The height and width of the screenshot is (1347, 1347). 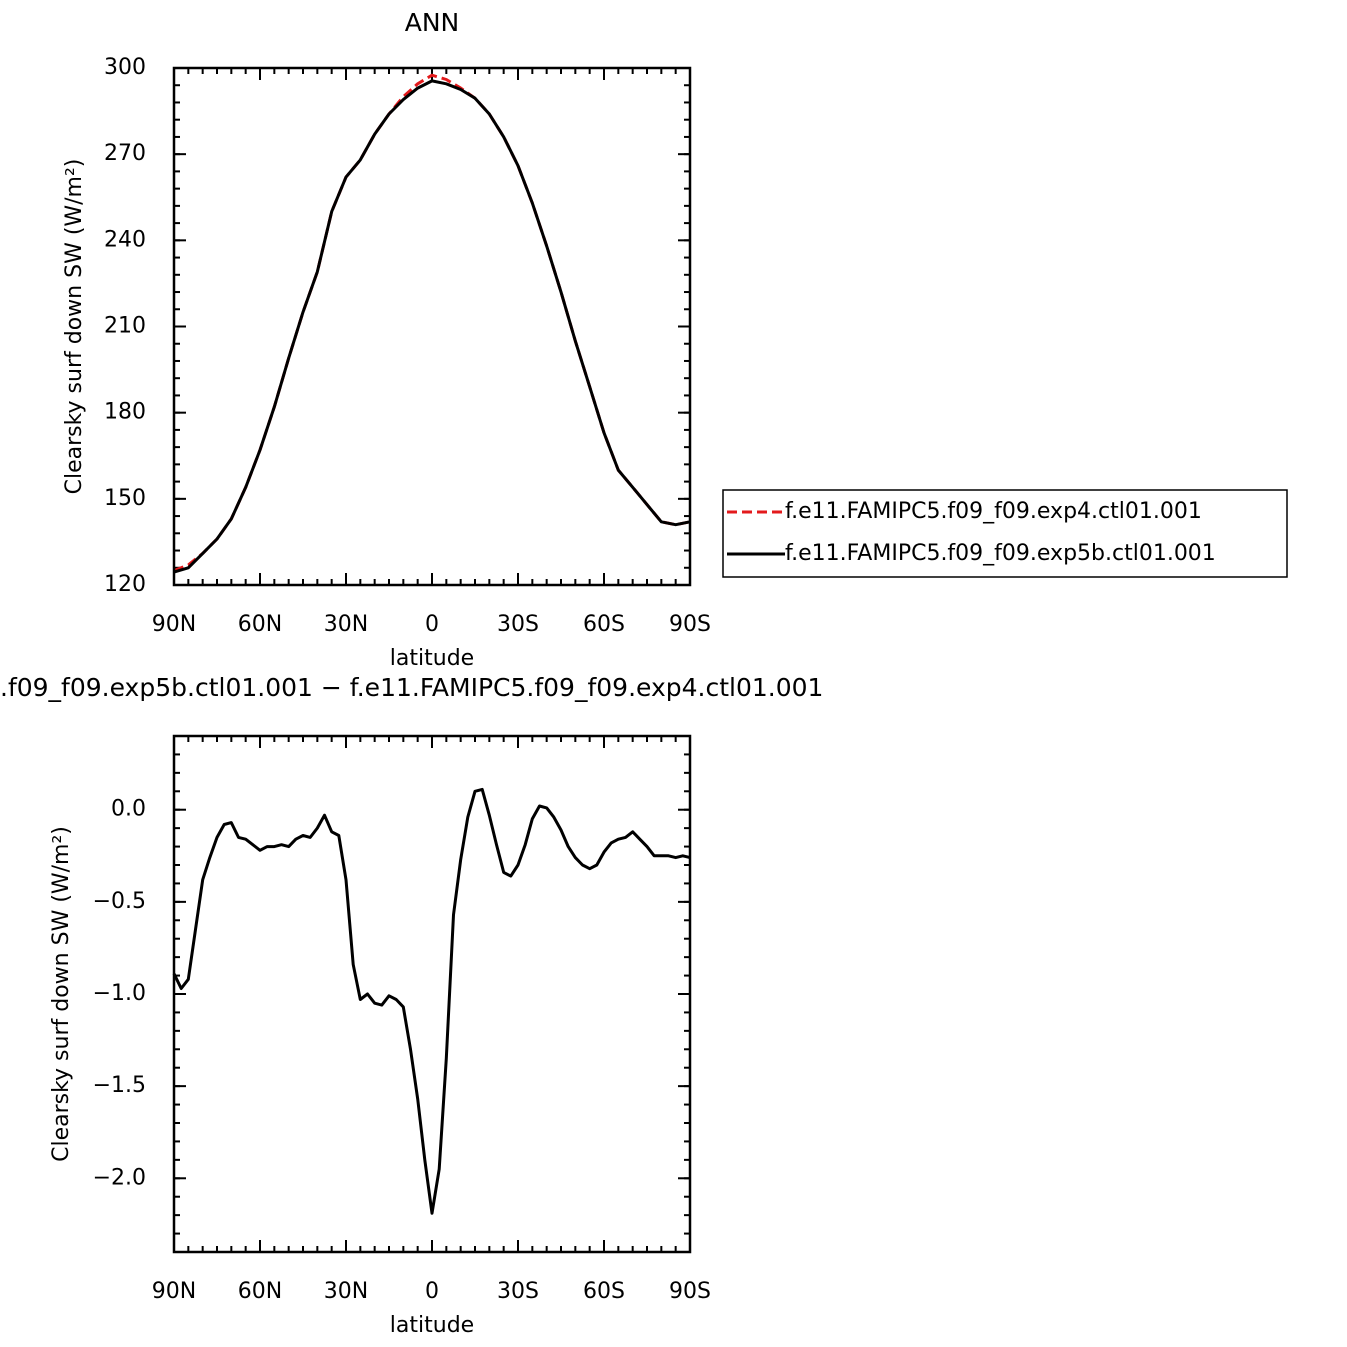 I want to click on y-tick-label: −0.5, so click(x=119, y=901).